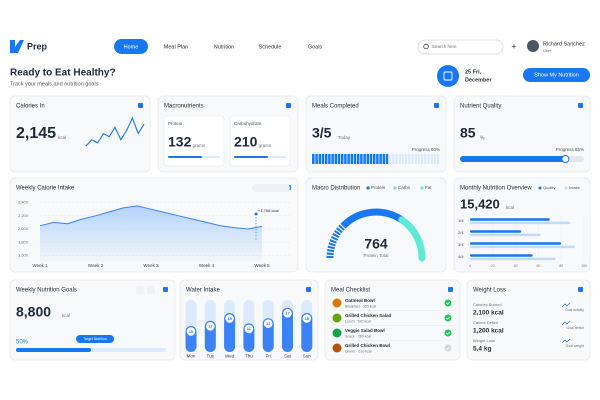 The width and height of the screenshot is (600, 400). Describe the element at coordinates (131, 47) in the screenshot. I see `nav-item: Home` at that location.